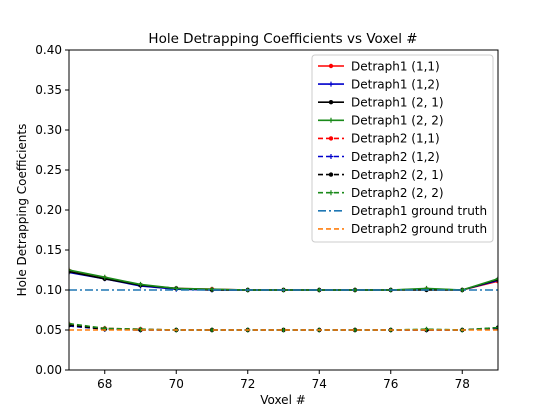 This screenshot has height=419, width=553. Describe the element at coordinates (48, 50) in the screenshot. I see `y-tick-label: 0.40` at that location.